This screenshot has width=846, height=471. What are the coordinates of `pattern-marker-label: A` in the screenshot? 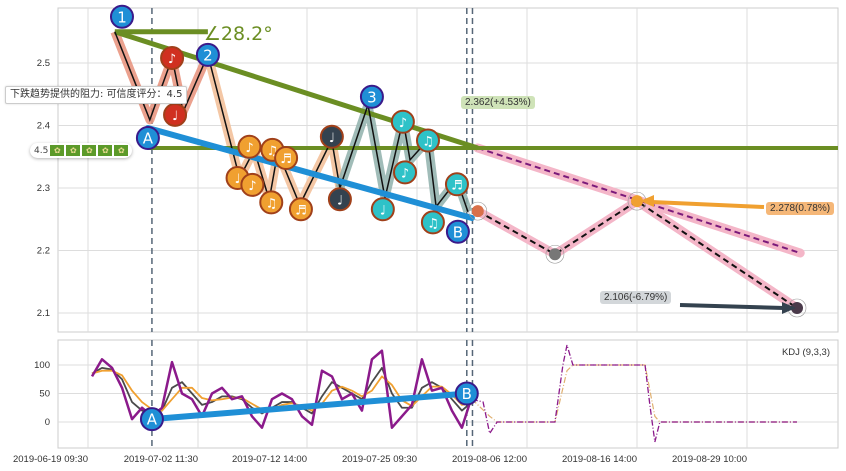 It's located at (148, 139).